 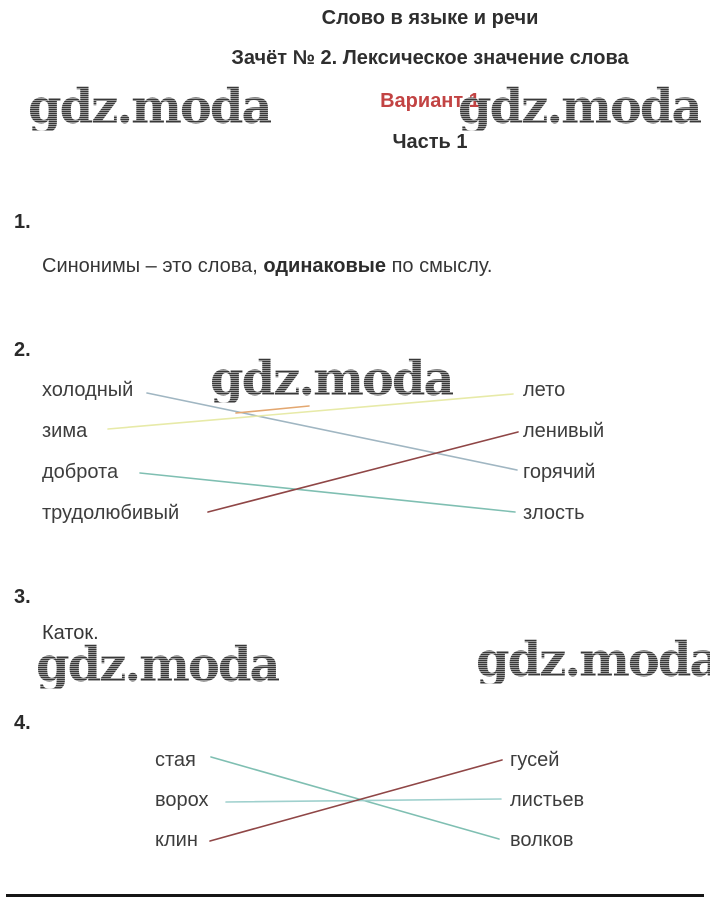 What do you see at coordinates (430, 58) in the screenshot?
I see `test-subtitle: Зачёт № 2. Лексическое значение слова` at bounding box center [430, 58].